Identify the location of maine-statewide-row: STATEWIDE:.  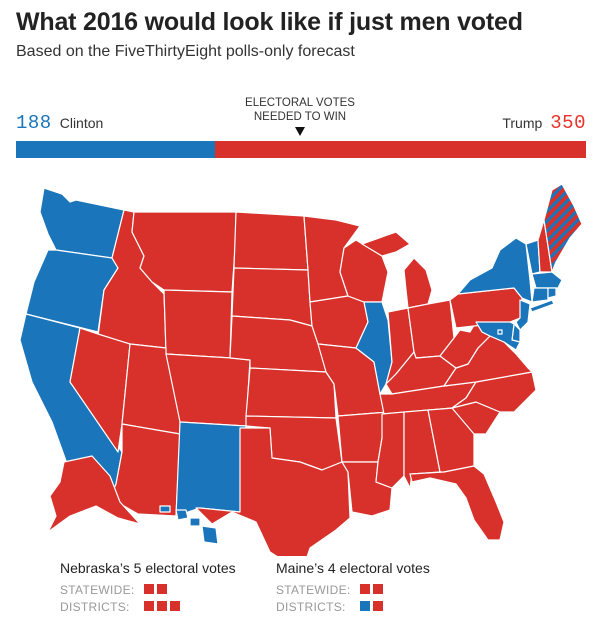
(353, 589).